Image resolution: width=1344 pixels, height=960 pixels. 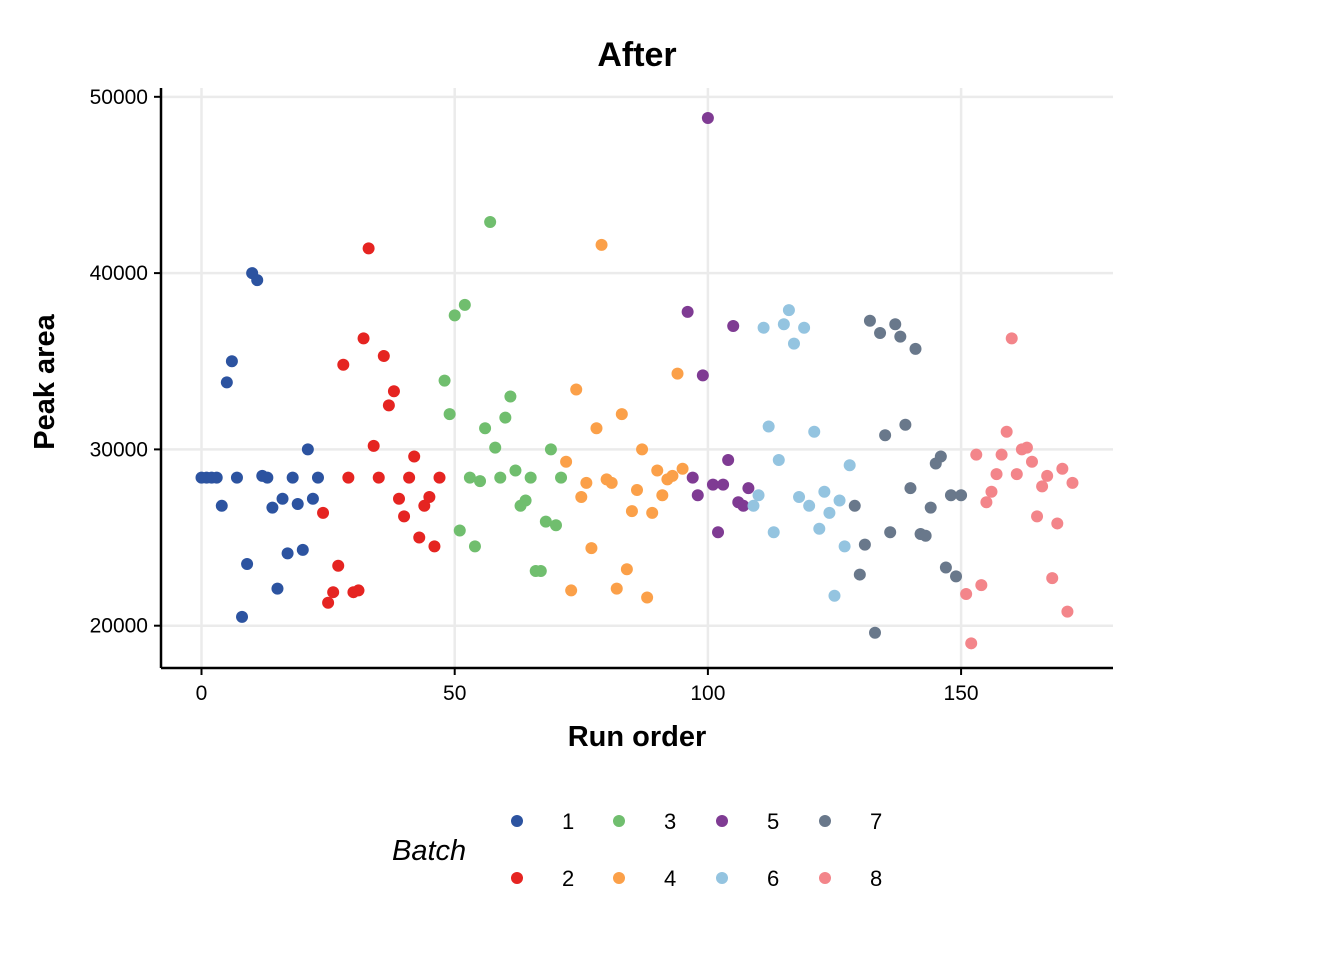 What do you see at coordinates (773, 821) in the screenshot?
I see `legend-label-batch-5: 5` at bounding box center [773, 821].